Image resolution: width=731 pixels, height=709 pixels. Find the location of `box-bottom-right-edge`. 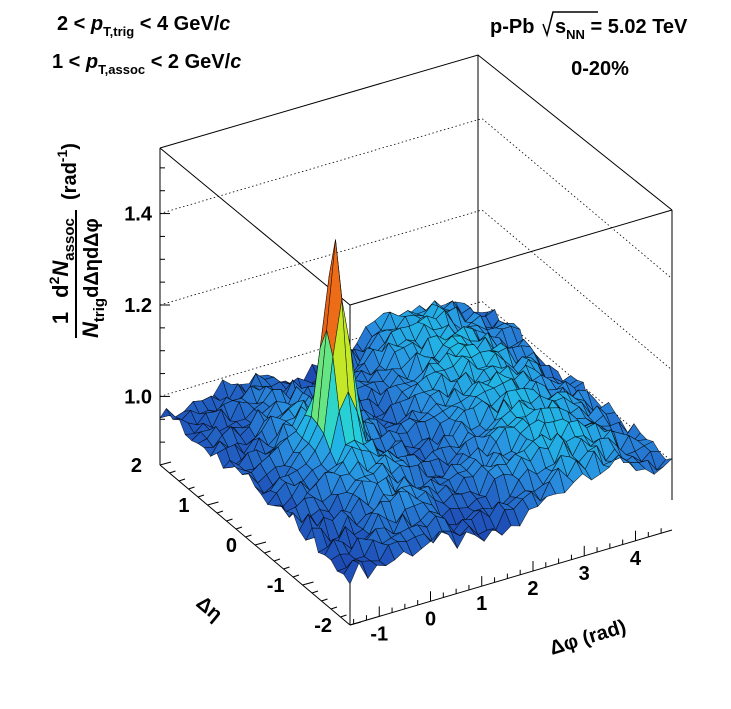

box-bottom-right-edge is located at coordinates (511, 577).